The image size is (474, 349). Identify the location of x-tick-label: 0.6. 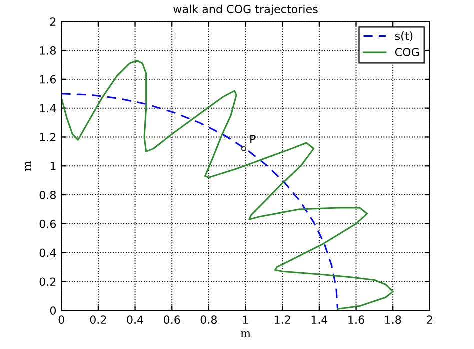
(172, 320).